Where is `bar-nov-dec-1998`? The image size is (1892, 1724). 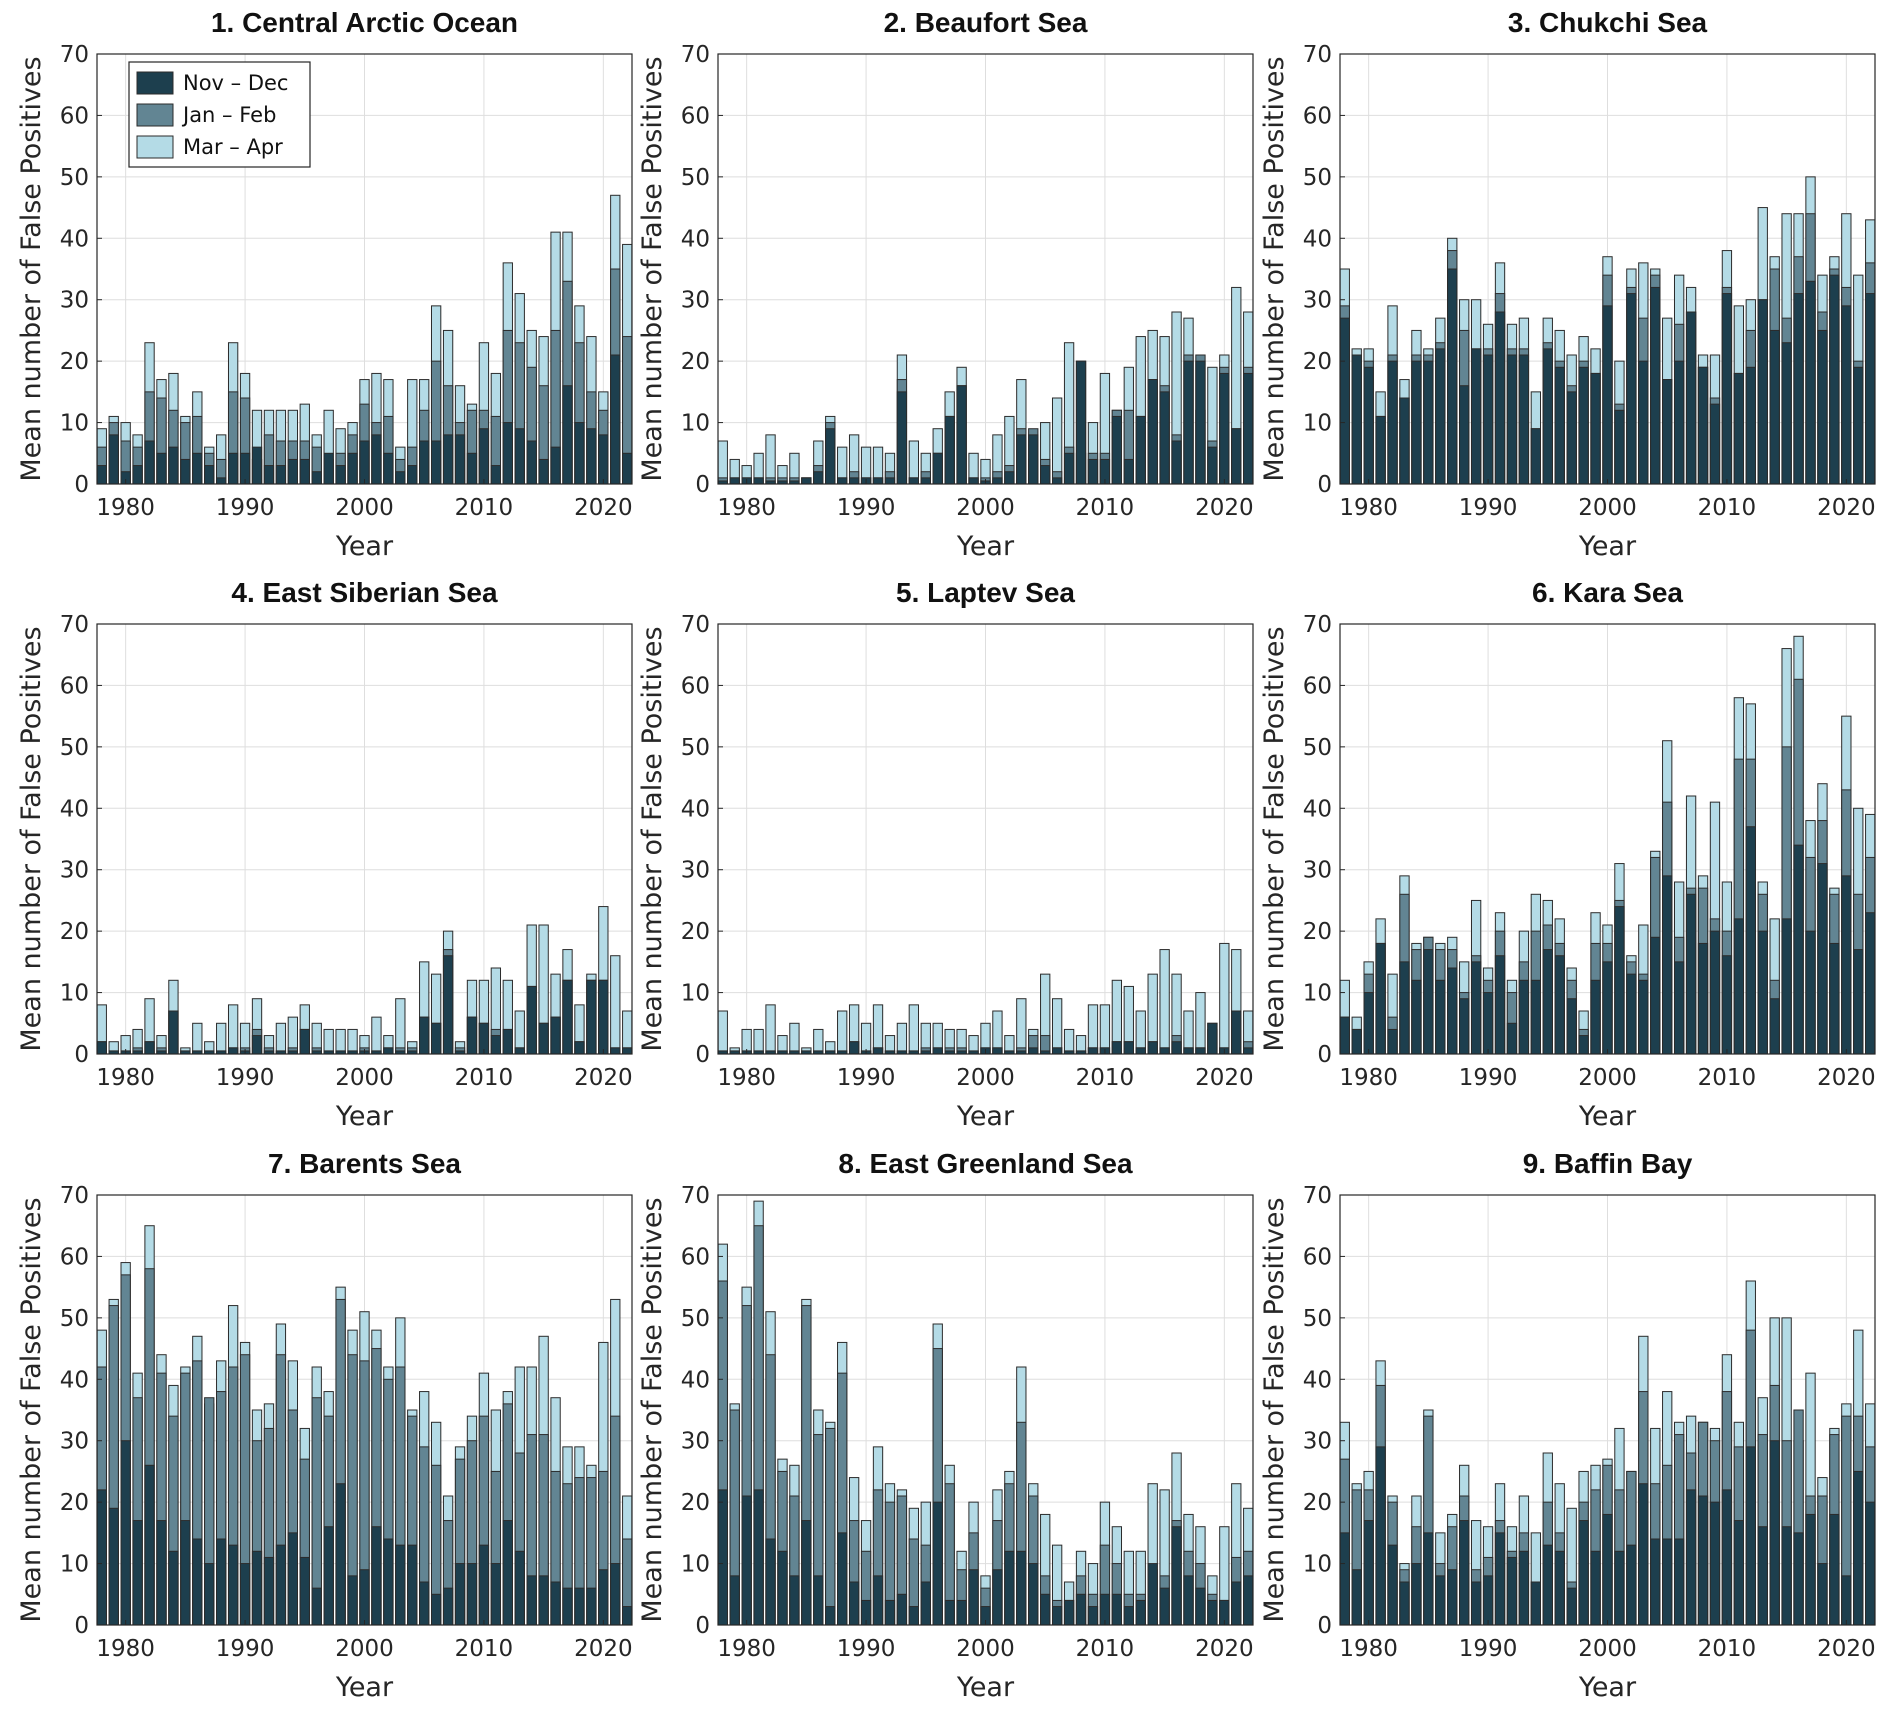
bar-nov-dec-1998 is located at coordinates (1583, 1573).